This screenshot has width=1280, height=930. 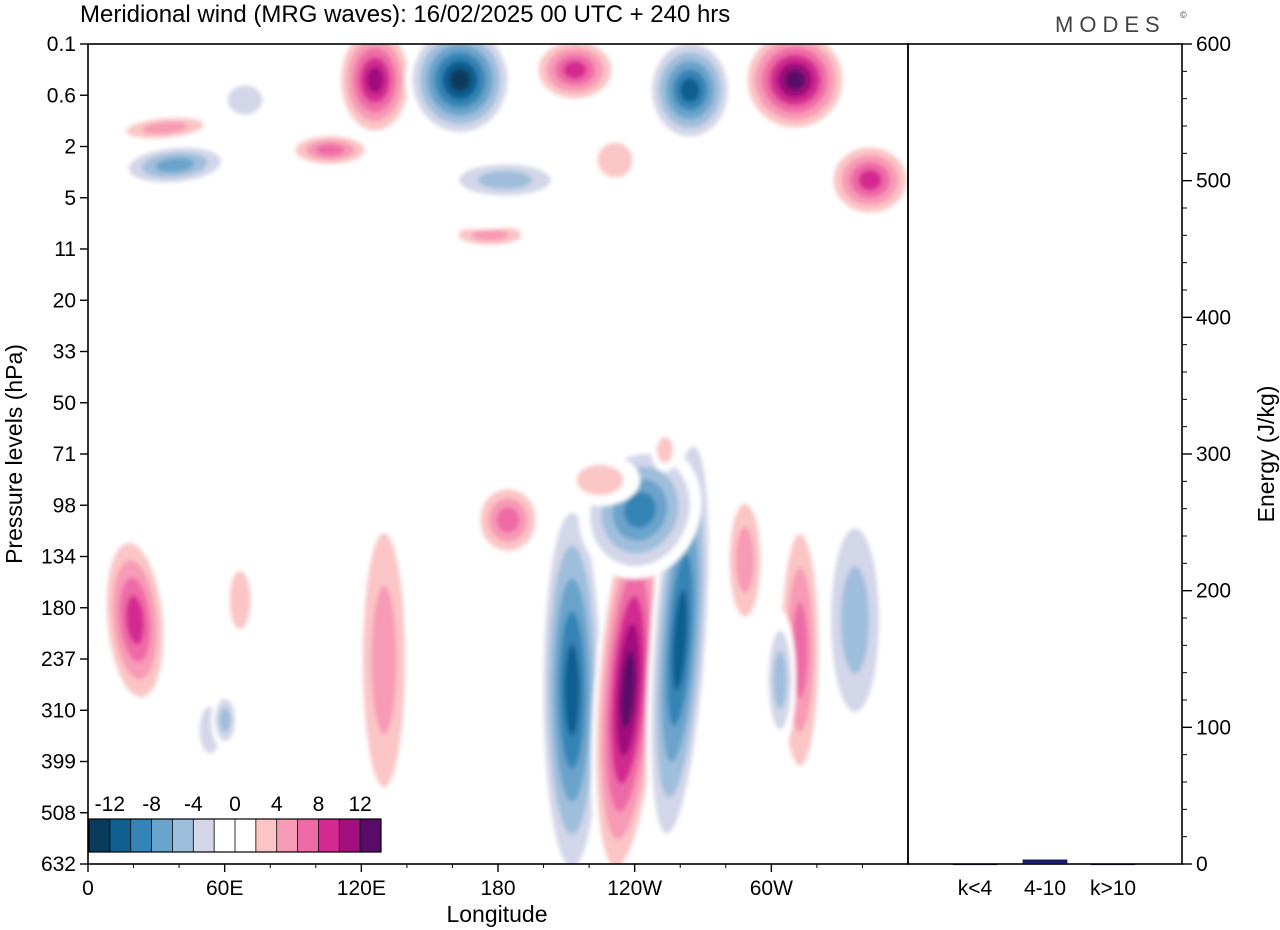 What do you see at coordinates (88, 888) in the screenshot?
I see `x-tick-label: 0` at bounding box center [88, 888].